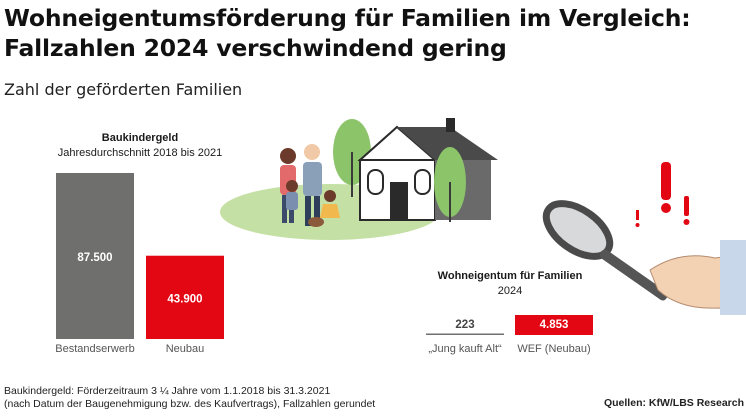  I want to click on source-note: Quellen: KfW/LBS Research, so click(673, 403).